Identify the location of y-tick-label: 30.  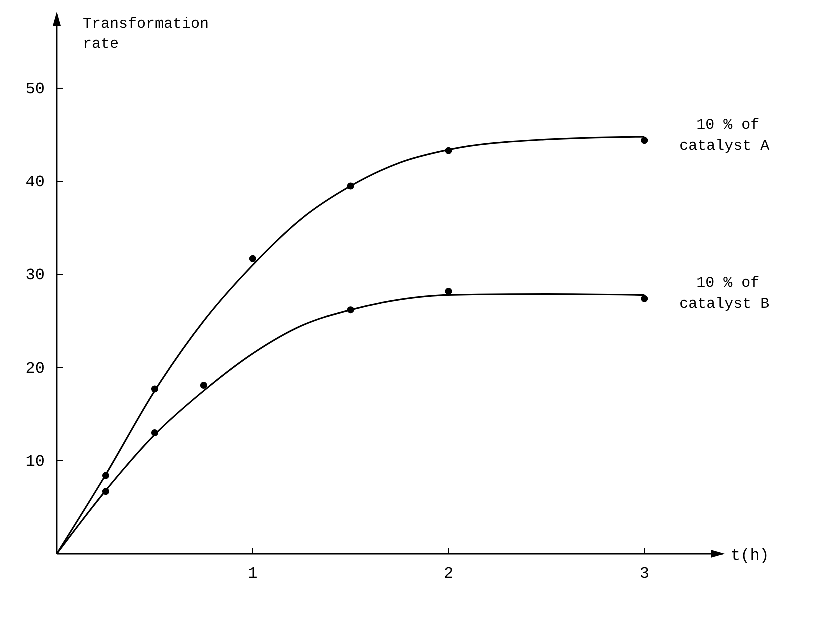
(35, 275).